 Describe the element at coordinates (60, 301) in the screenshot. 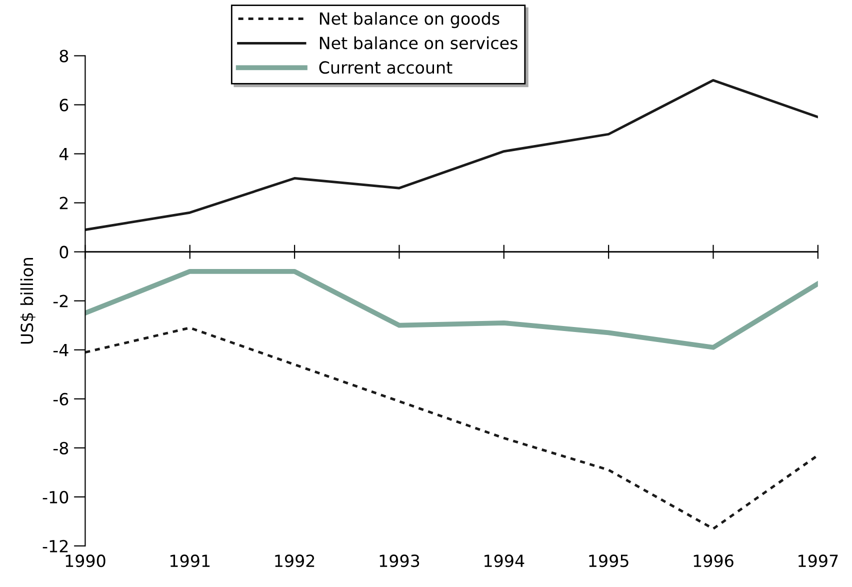

I see `y-tick-label: -2` at that location.